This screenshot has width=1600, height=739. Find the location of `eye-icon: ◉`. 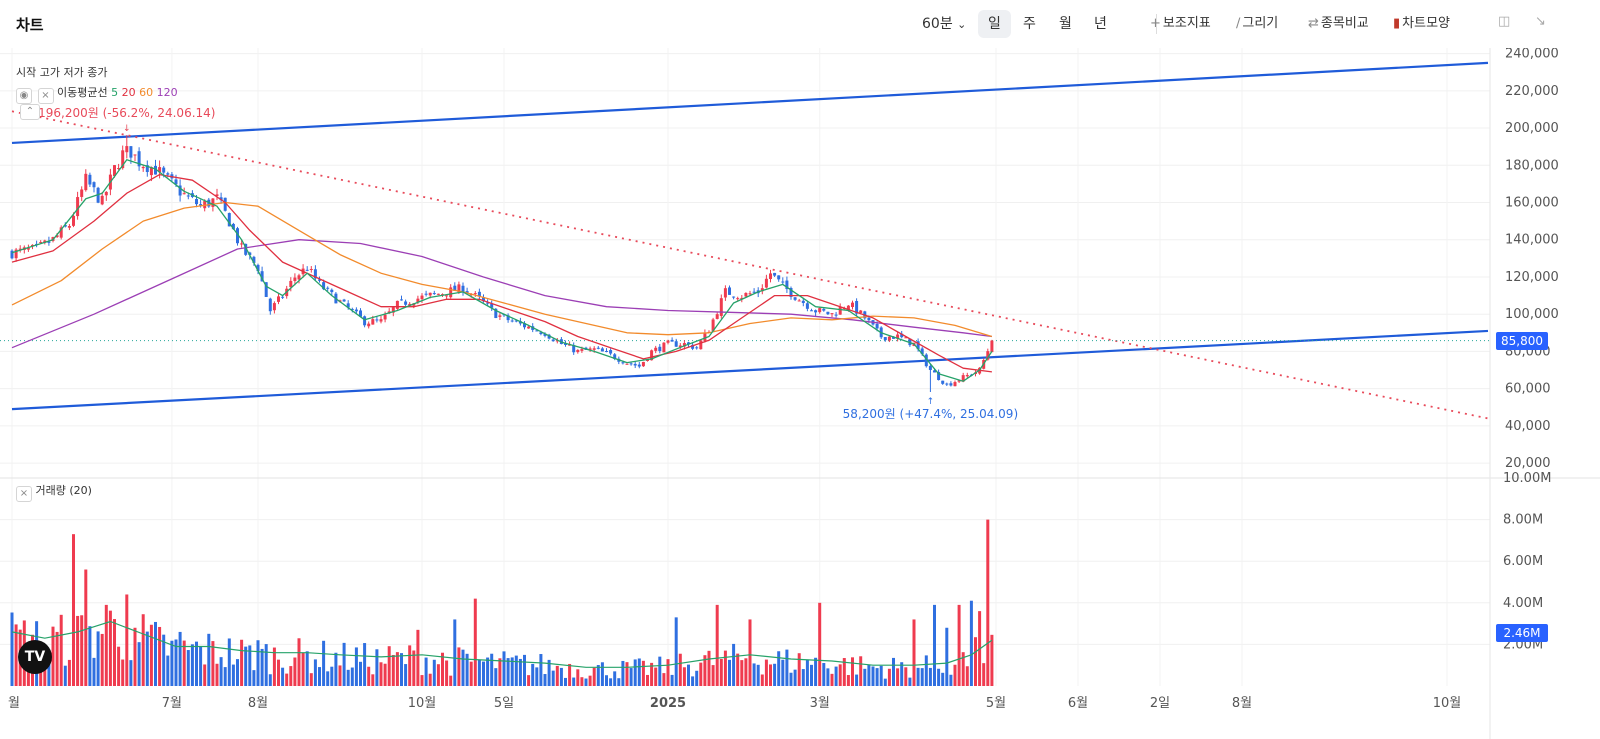

eye-icon: ◉ is located at coordinates (24, 96).